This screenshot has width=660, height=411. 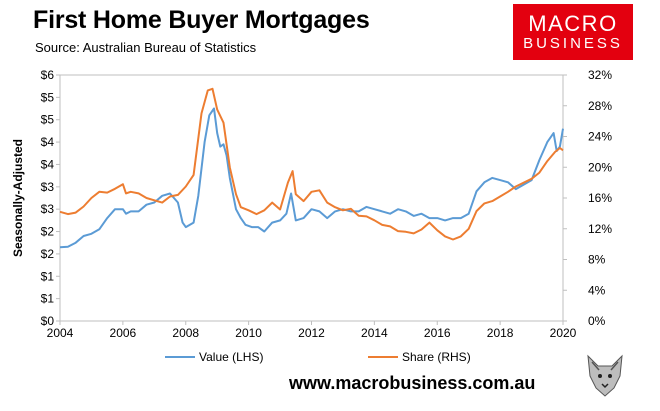 What do you see at coordinates (412, 383) in the screenshot?
I see `website-url: www.macrobusiness.com.au` at bounding box center [412, 383].